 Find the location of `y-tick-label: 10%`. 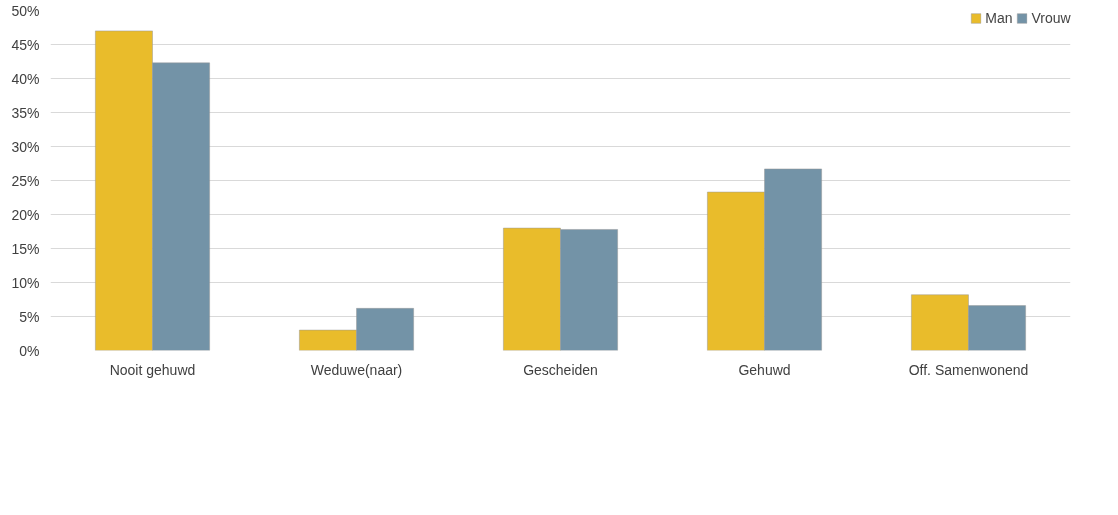

y-tick-label: 10% is located at coordinates (25, 282).